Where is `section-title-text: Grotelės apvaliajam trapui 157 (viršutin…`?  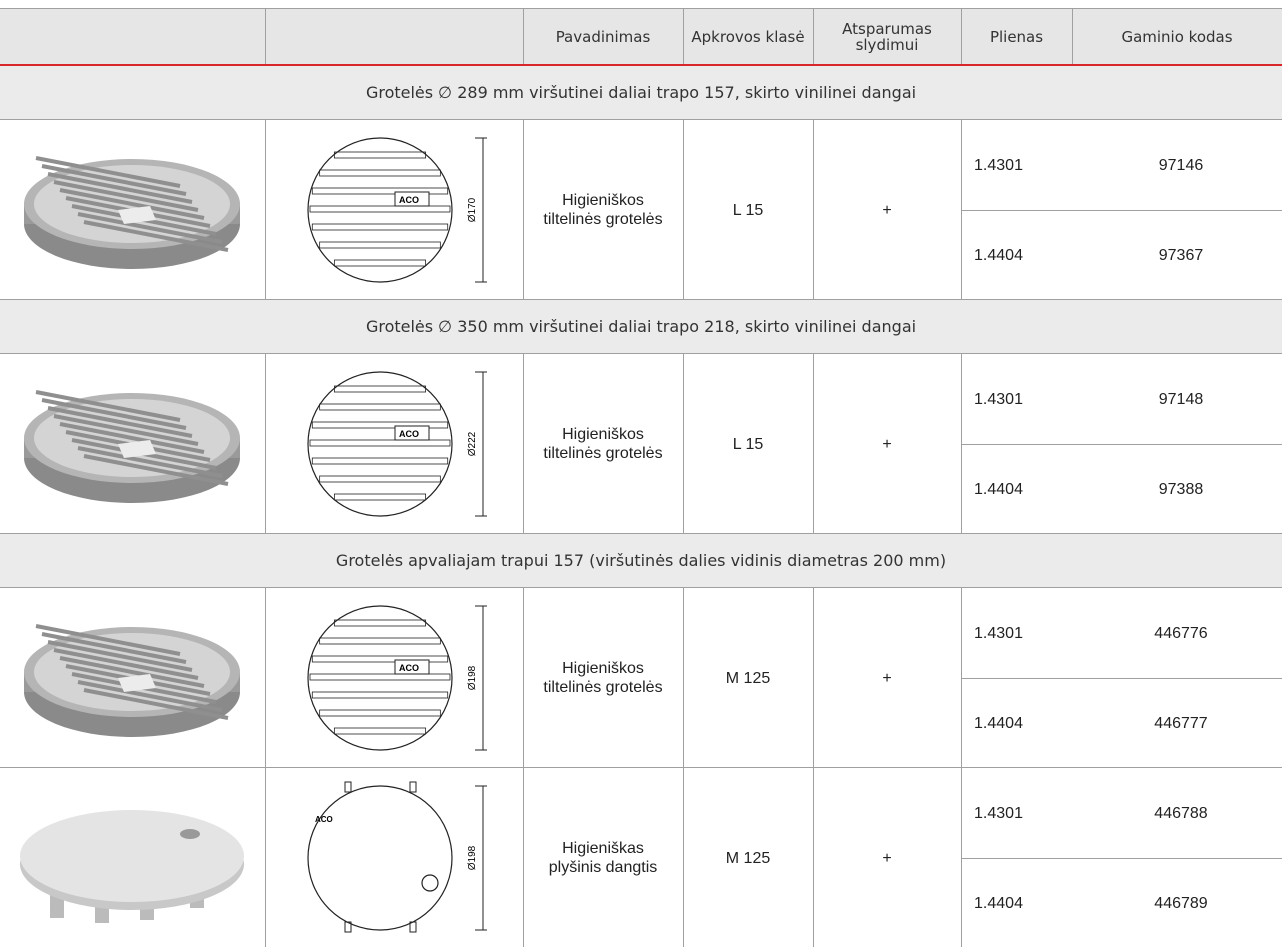
section-title-text: Grotelės apvaliajam trapui 157 (viršutin… is located at coordinates (641, 560).